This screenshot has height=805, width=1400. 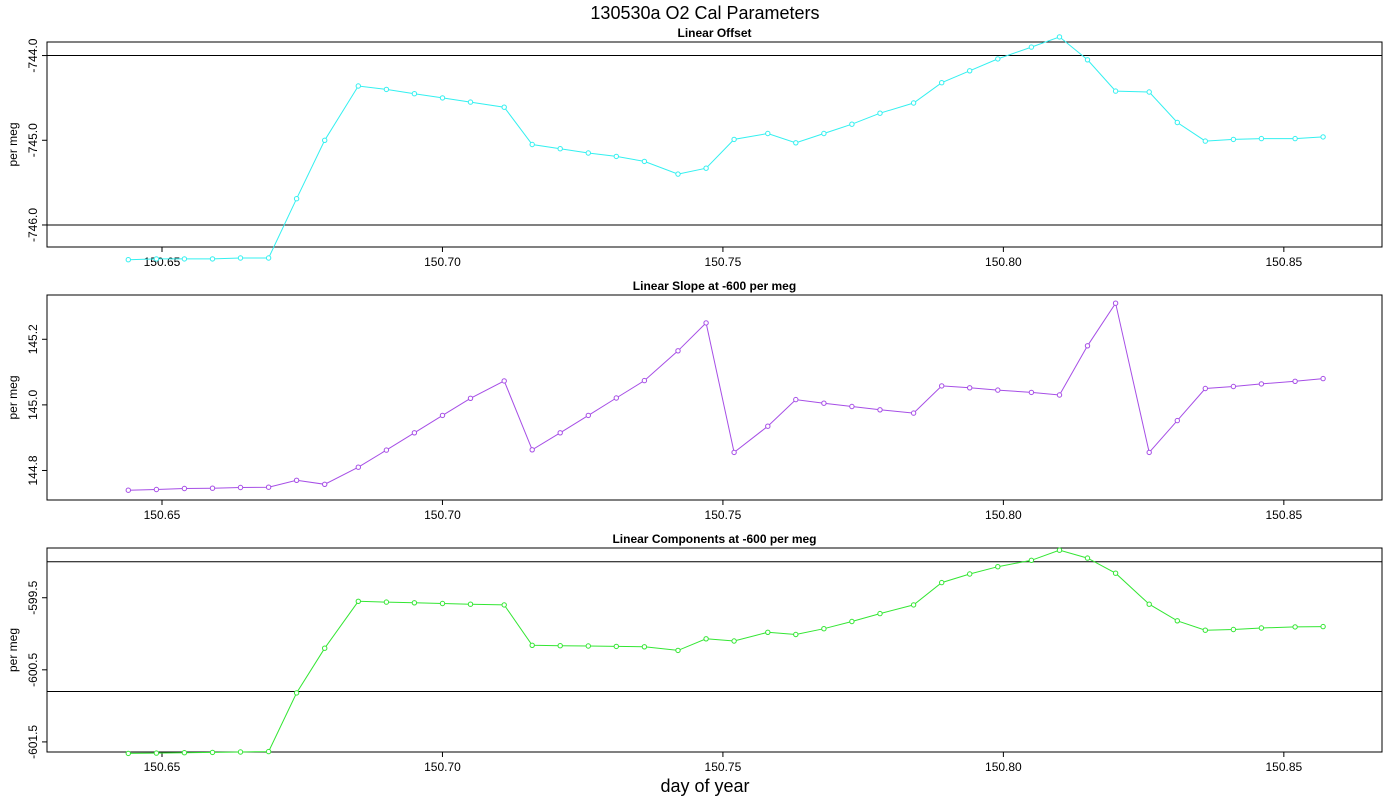 What do you see at coordinates (33, 470) in the screenshot?
I see `y-tick-label: 144.8` at bounding box center [33, 470].